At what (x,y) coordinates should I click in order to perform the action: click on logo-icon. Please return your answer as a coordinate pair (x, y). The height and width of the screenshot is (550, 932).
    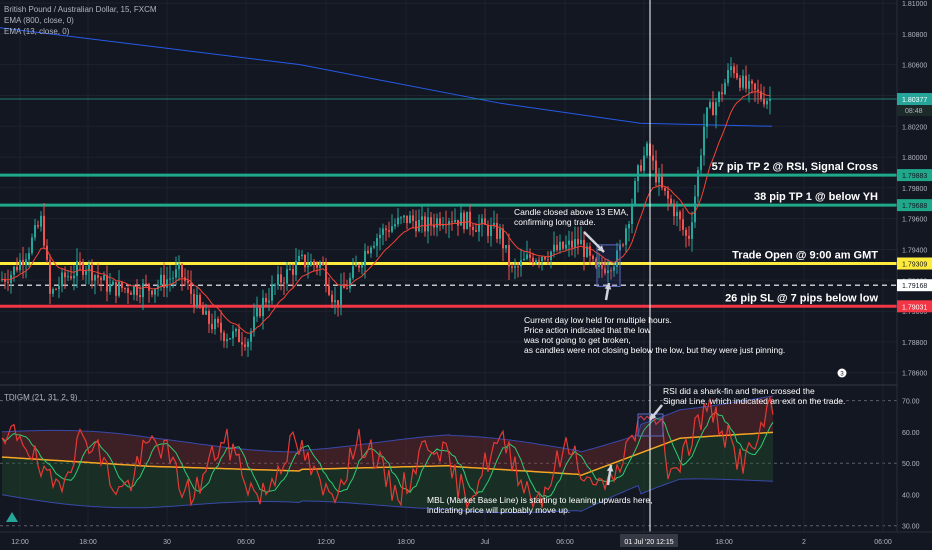
    Looking at the image, I should click on (12, 517).